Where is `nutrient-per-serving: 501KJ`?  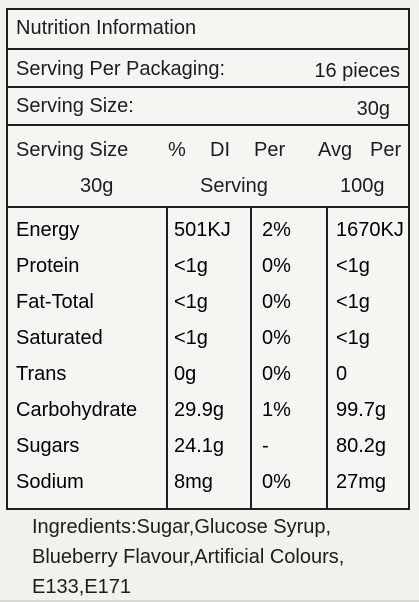
nutrient-per-serving: 501KJ is located at coordinates (202, 230).